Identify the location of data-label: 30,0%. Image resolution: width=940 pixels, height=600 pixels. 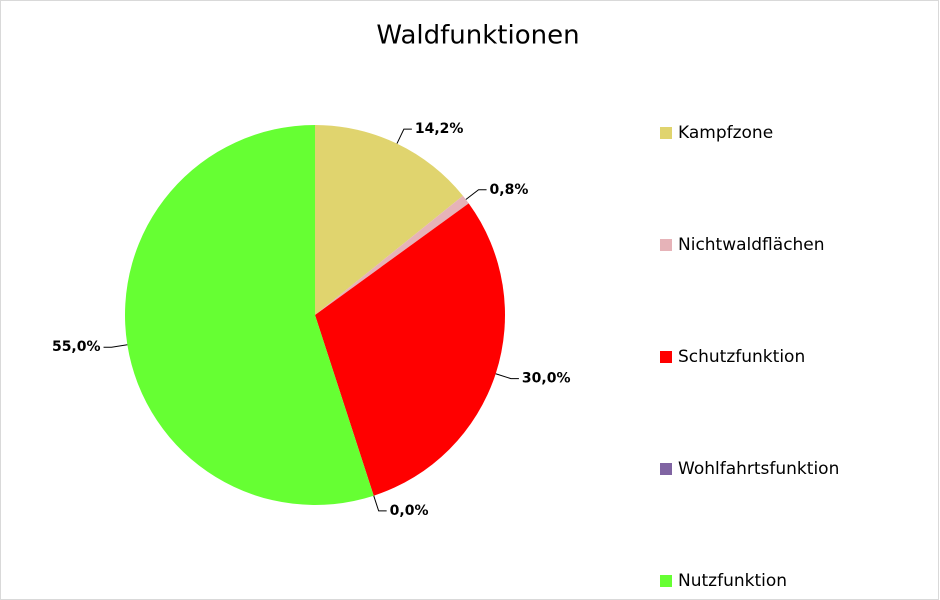
(546, 379).